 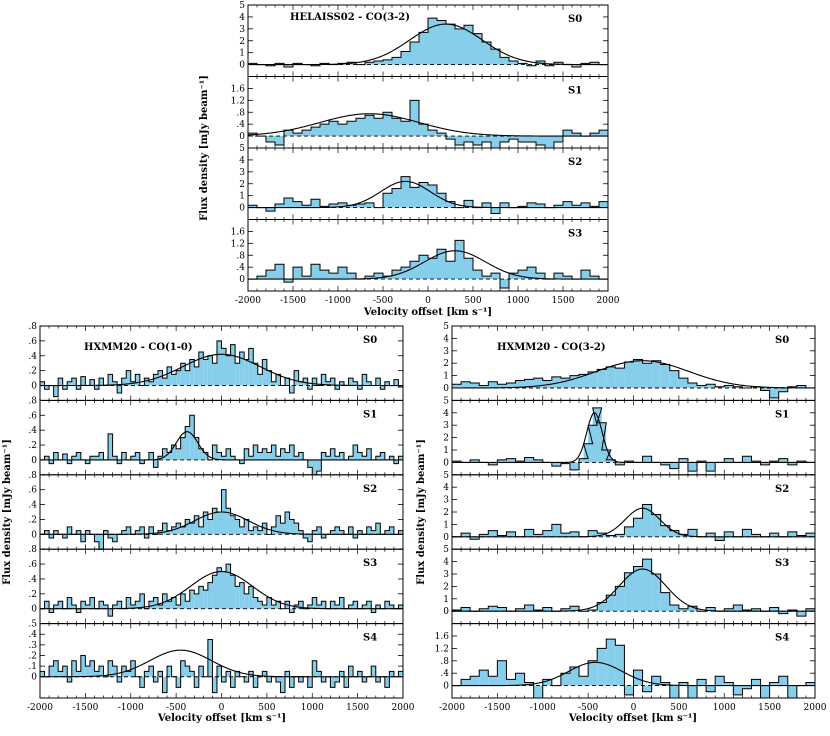 I want to click on y-tick-label: 3, so click(x=446, y=501).